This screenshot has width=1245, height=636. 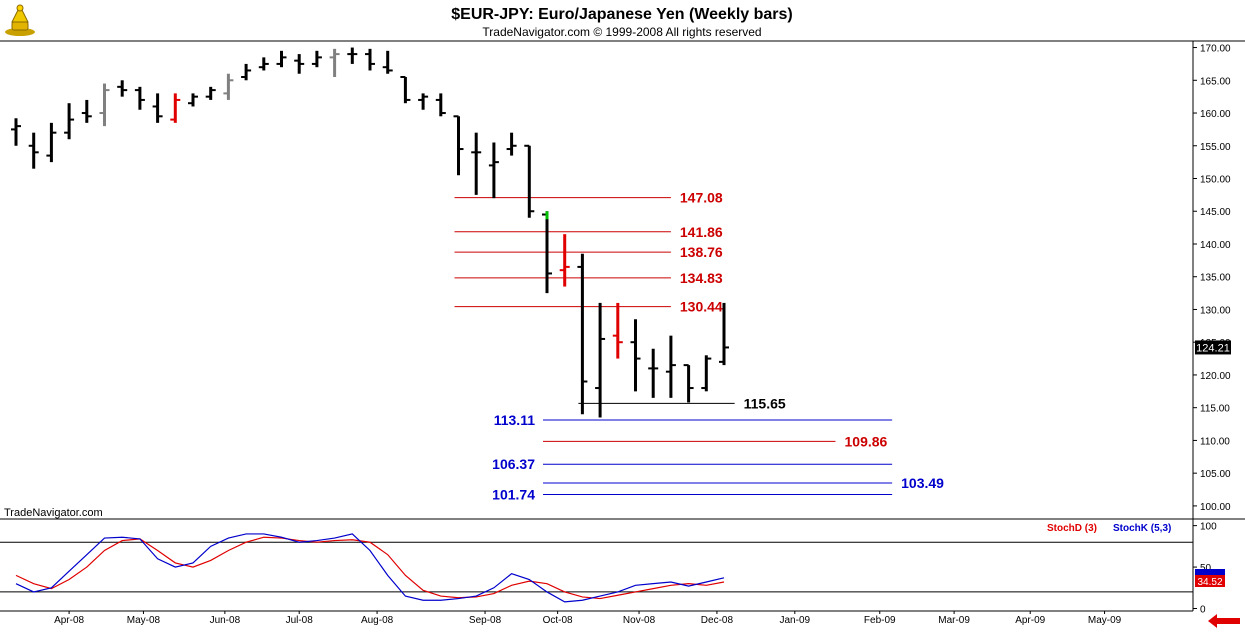 I want to click on y-tick-label: 110.00, so click(x=1215, y=441).